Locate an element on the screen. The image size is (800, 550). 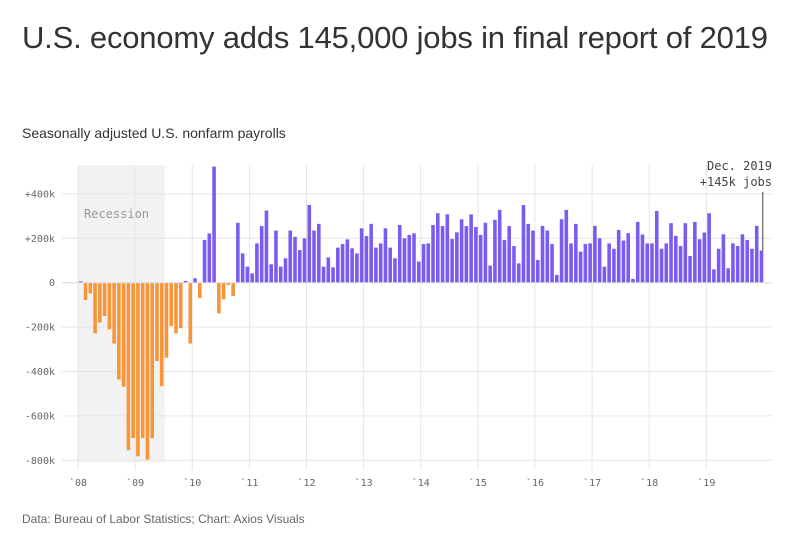
x-tick-label: `14 is located at coordinates (421, 483).